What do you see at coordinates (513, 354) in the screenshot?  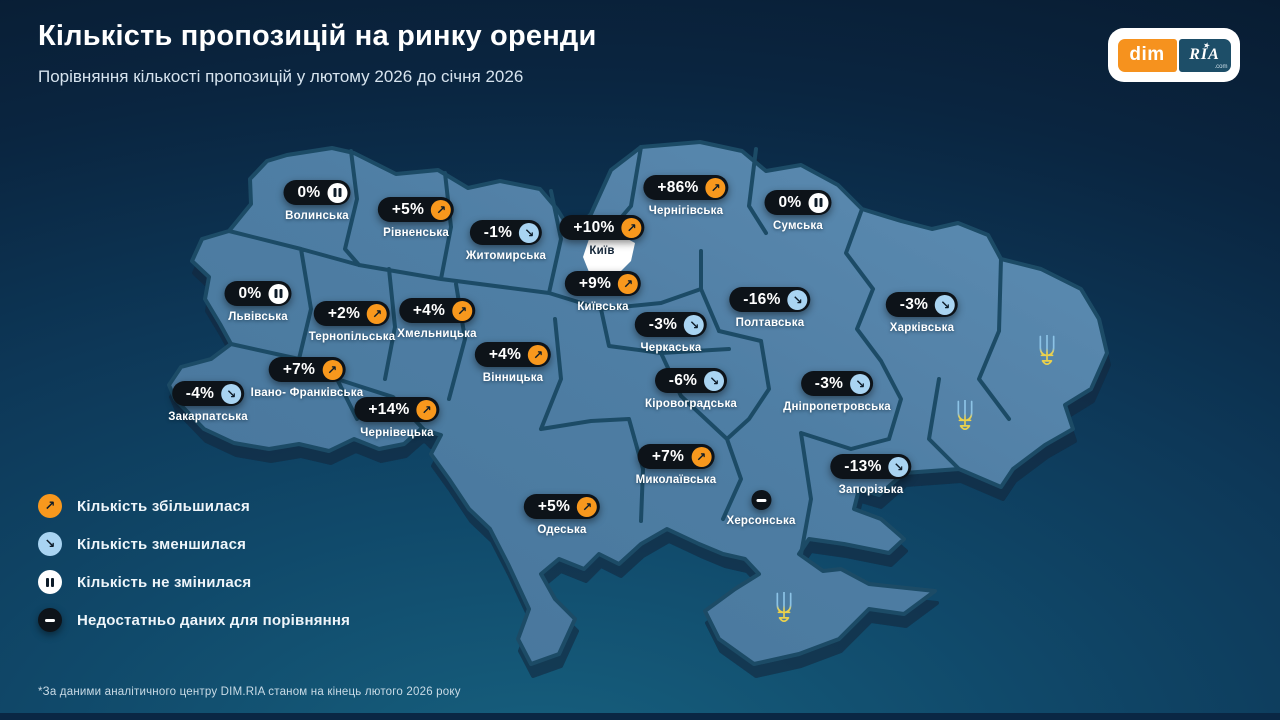 I see `value-pill: +4% ↗` at bounding box center [513, 354].